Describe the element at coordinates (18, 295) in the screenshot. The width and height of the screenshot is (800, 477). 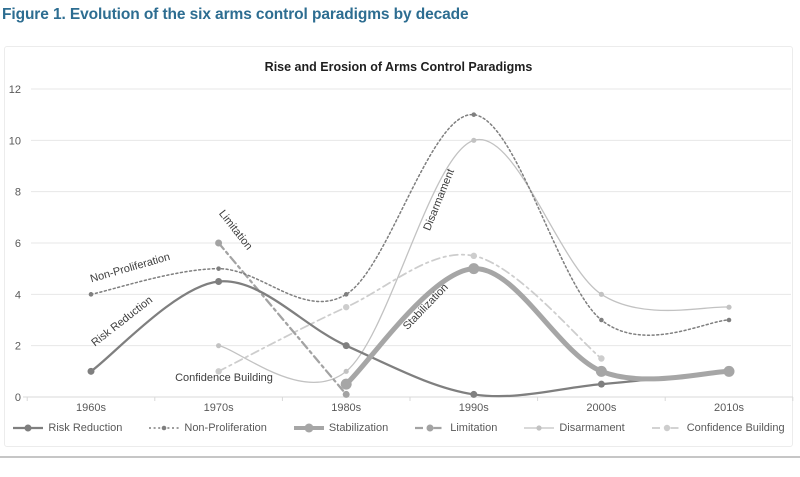
I see `y-tick-label: 4` at that location.